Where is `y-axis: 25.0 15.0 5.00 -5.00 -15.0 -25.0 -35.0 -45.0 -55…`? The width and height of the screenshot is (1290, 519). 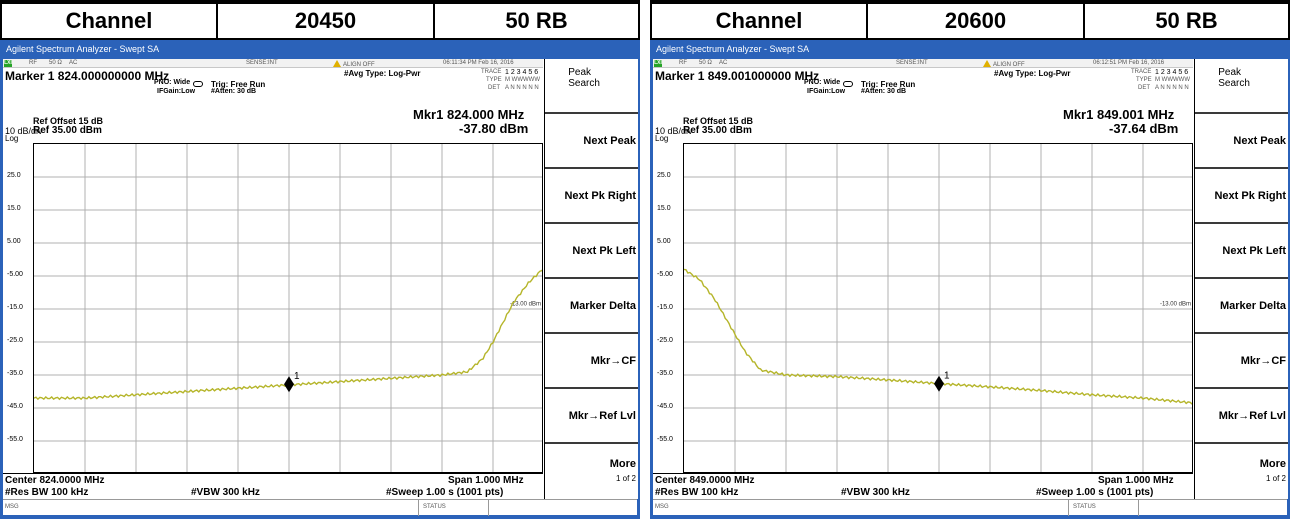 y-axis: 25.0 15.0 5.00 -5.00 -15.0 -25.0 -35.0 -45.0 -55… is located at coordinates (668, 279).